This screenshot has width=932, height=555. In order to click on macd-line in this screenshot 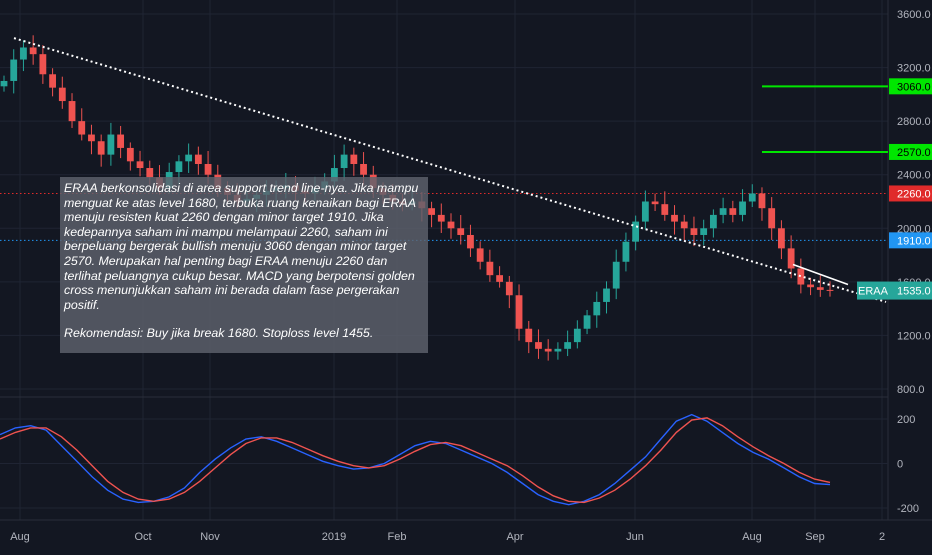, I will do `click(415, 459)`.